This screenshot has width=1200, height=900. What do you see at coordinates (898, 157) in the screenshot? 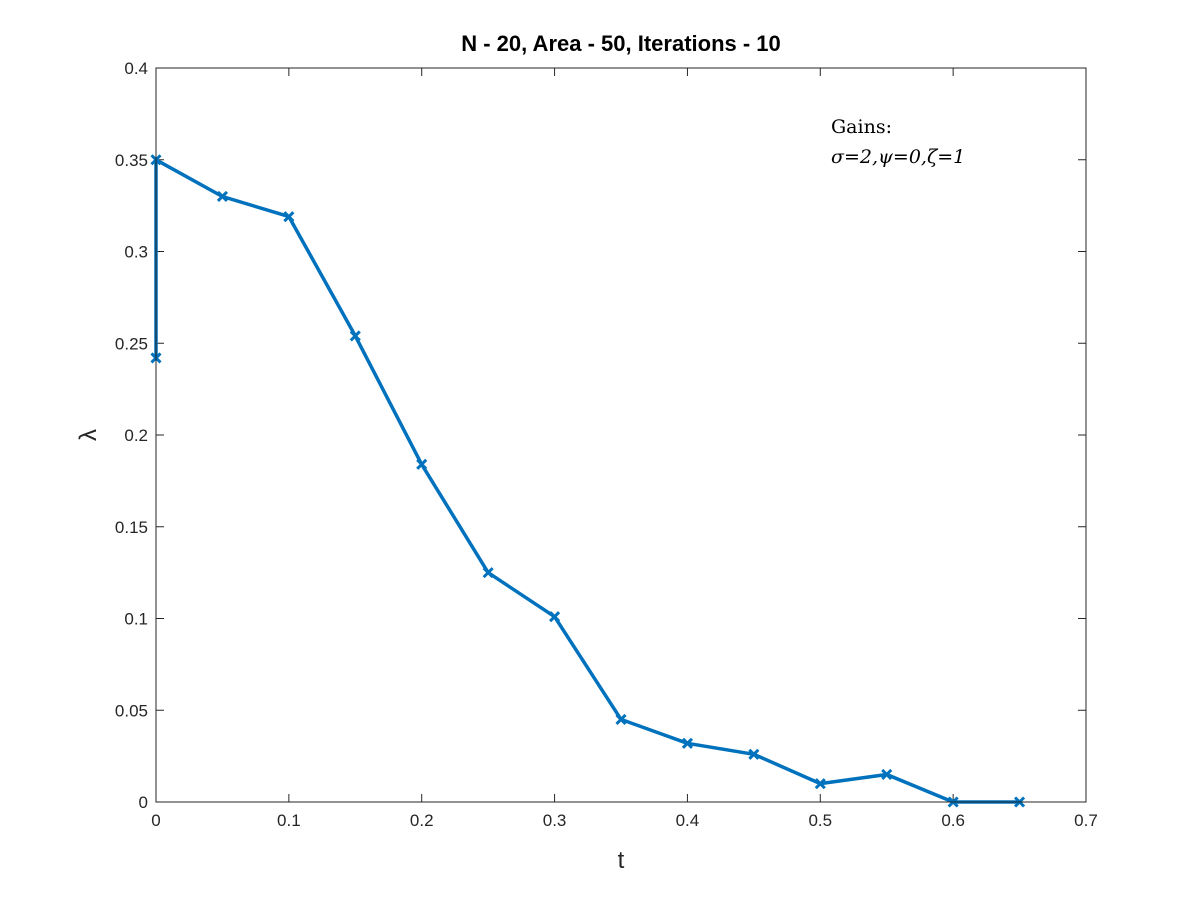
I see `gains-annotation-values: σ=2,ψ=0,ζ=1` at bounding box center [898, 157].